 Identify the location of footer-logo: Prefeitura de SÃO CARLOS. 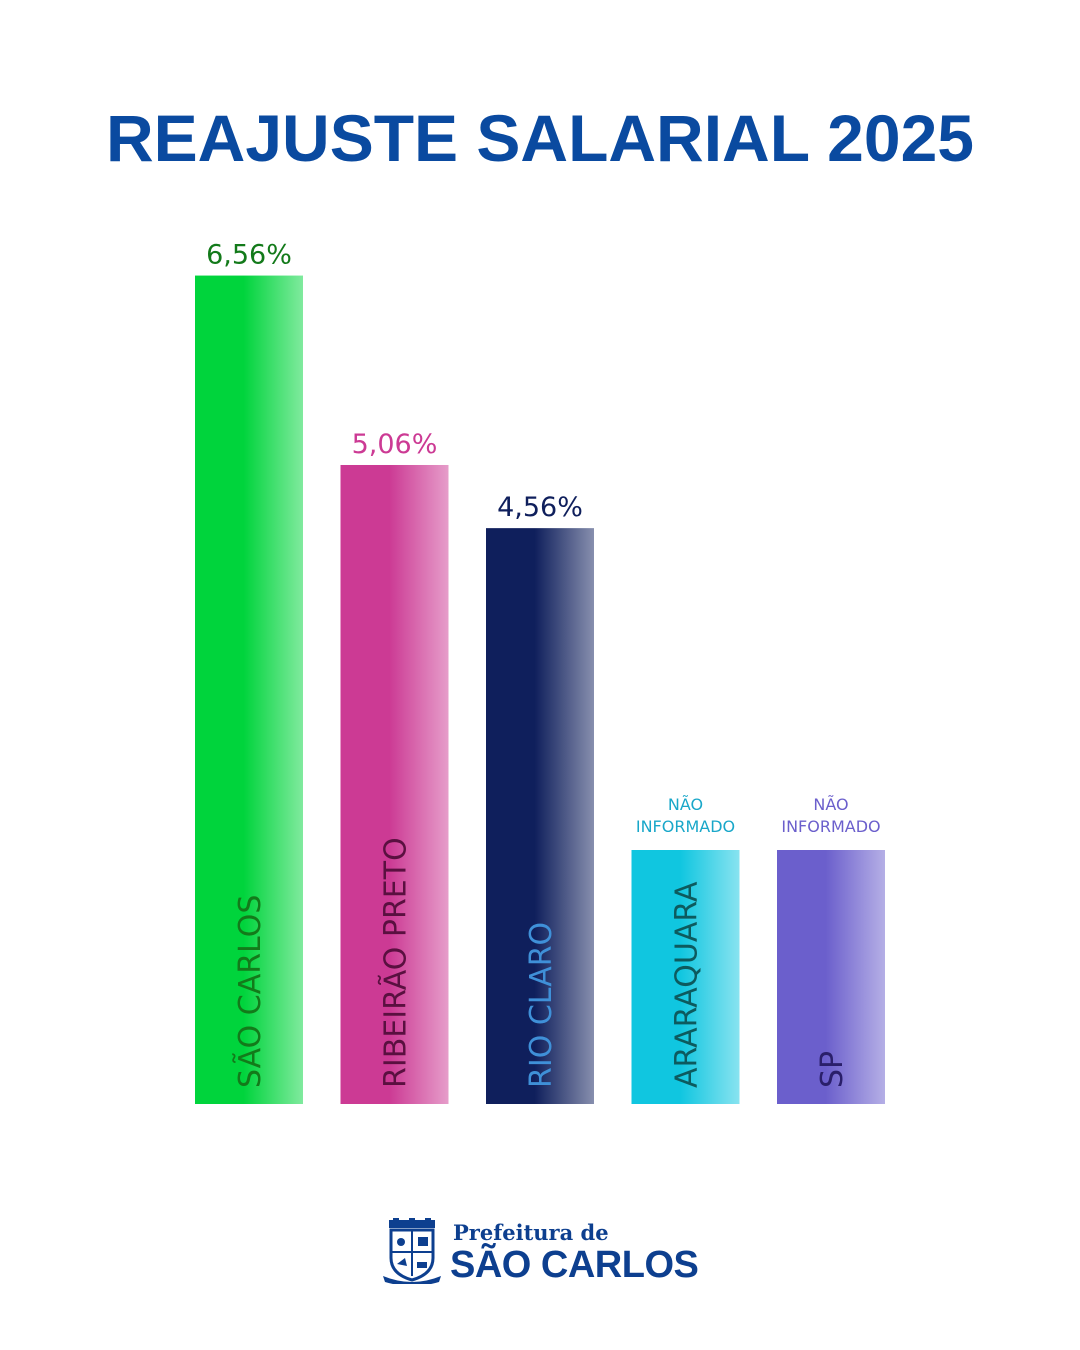
(543, 1252).